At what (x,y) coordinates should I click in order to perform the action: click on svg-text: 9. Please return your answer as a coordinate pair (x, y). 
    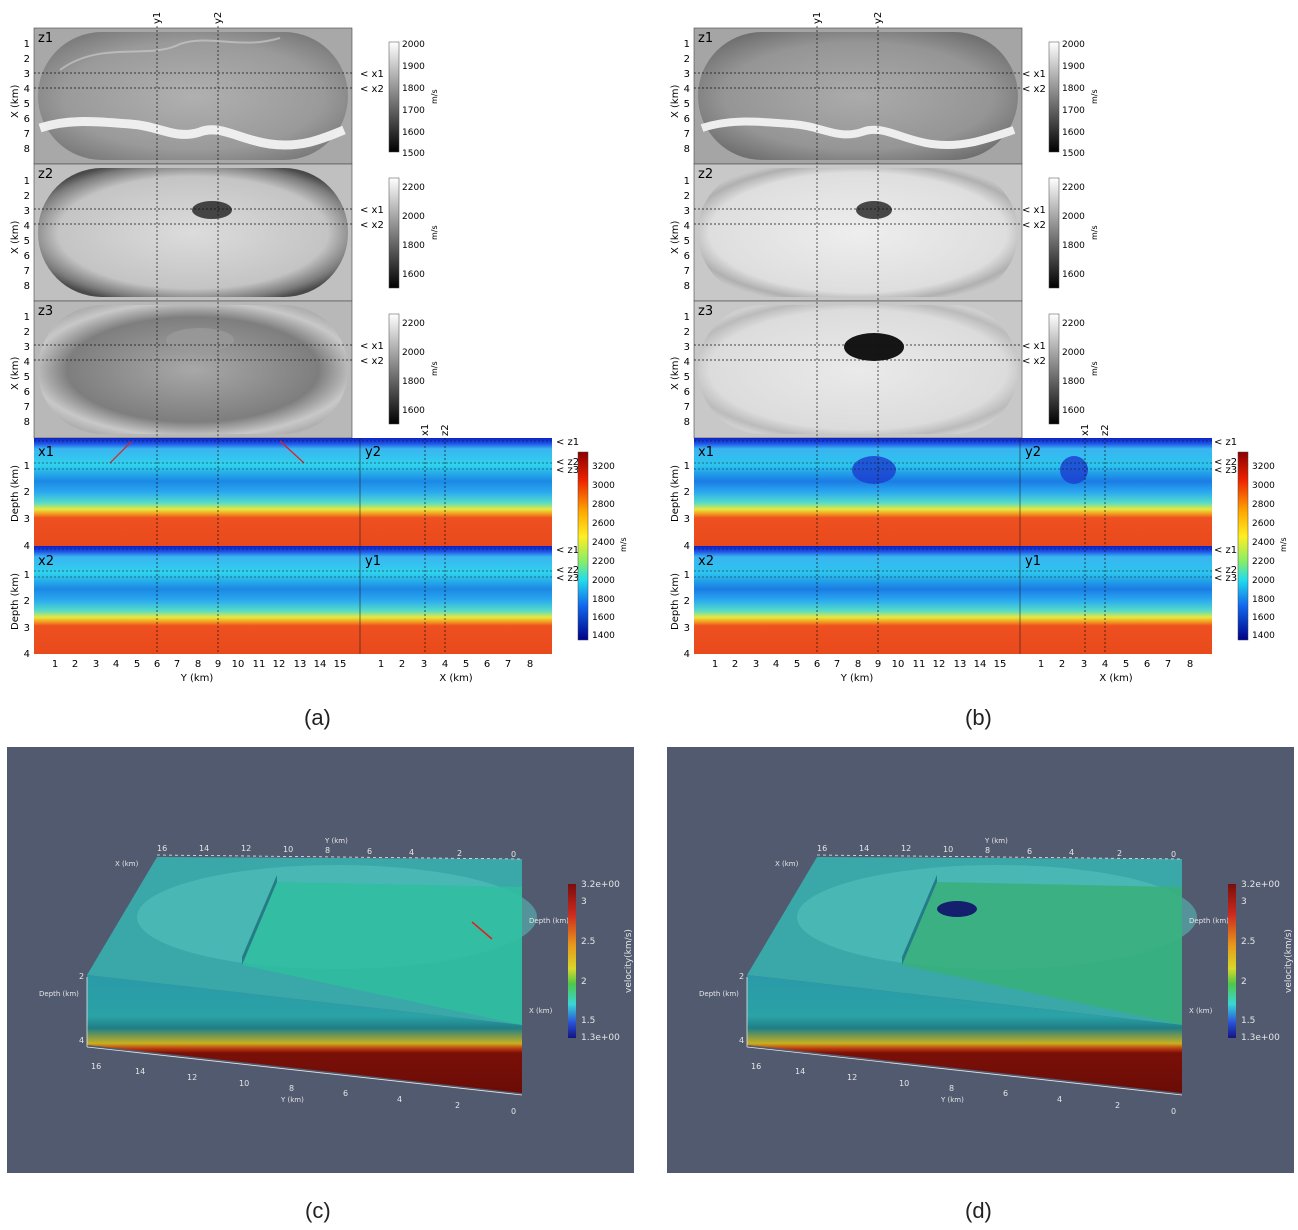
    Looking at the image, I should click on (218, 664).